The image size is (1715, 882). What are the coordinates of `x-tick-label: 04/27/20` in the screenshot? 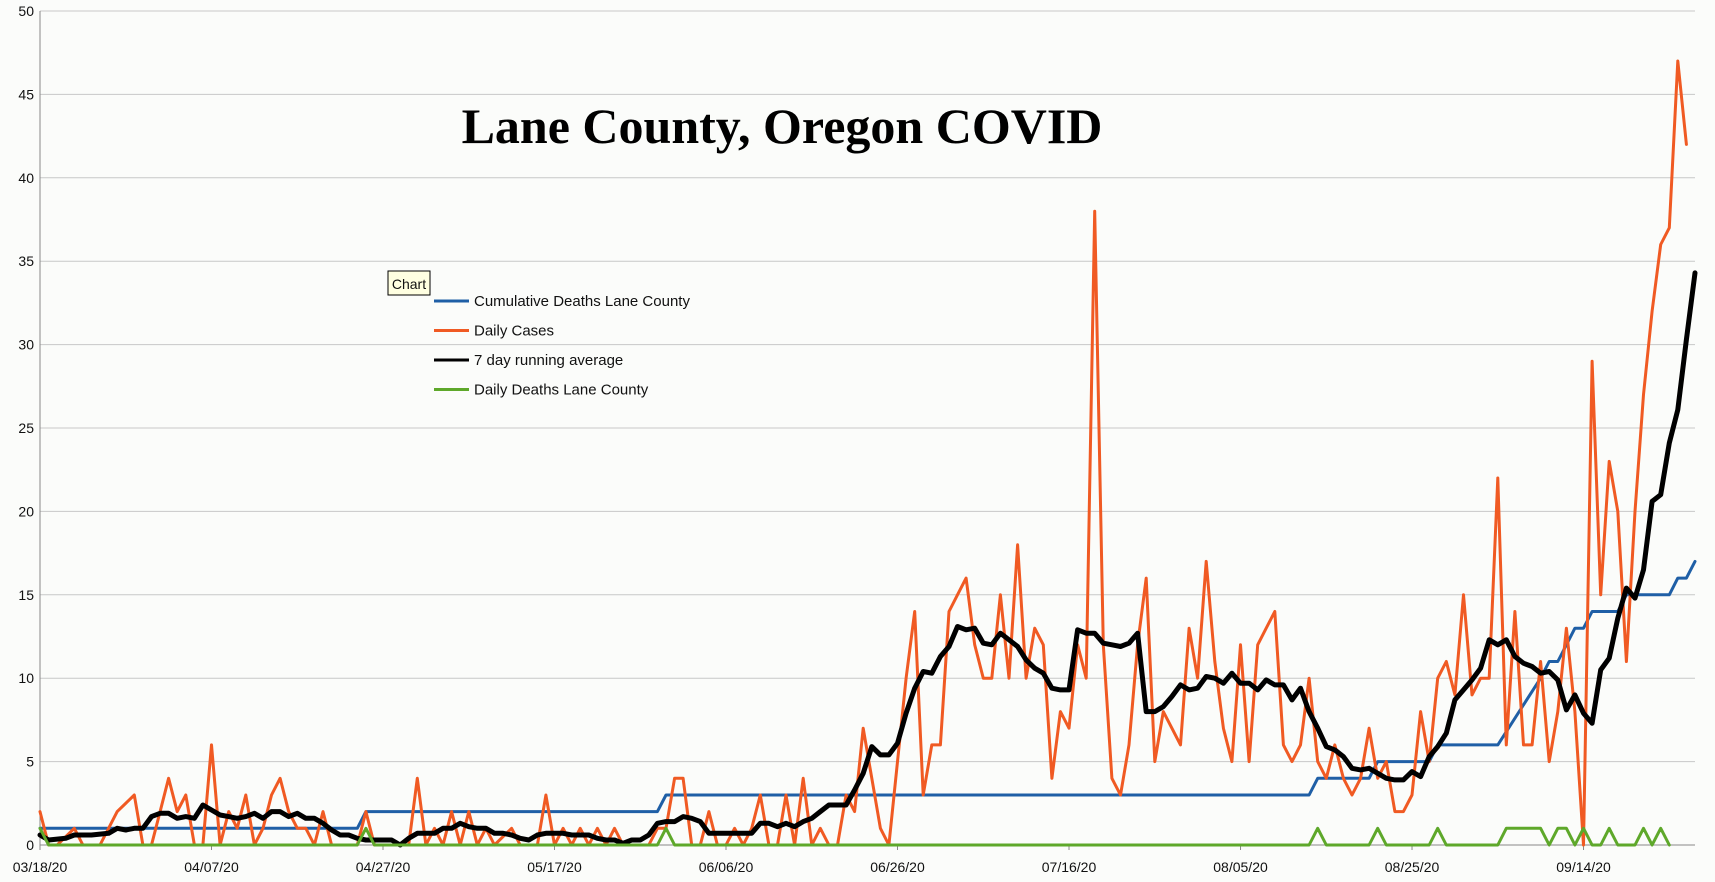 It's located at (383, 867).